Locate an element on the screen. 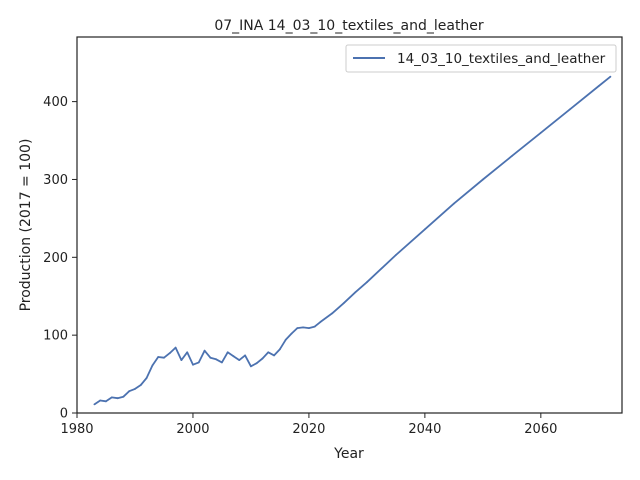 The height and width of the screenshot is (480, 640). x-axis-label: Year is located at coordinates (348, 454).